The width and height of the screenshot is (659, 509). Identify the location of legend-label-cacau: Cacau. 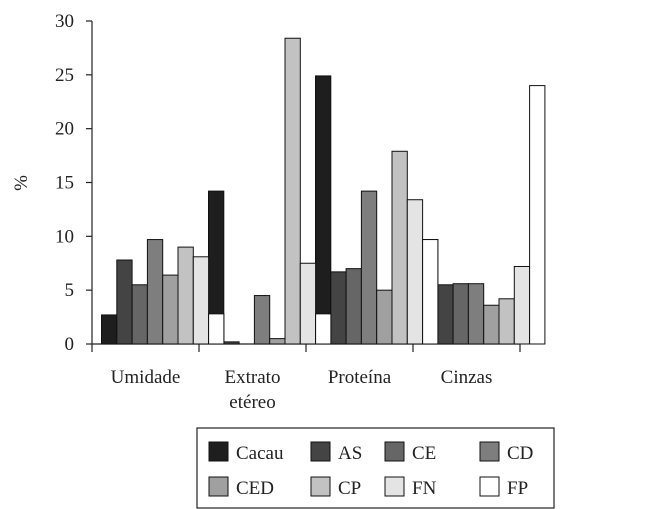
(260, 453).